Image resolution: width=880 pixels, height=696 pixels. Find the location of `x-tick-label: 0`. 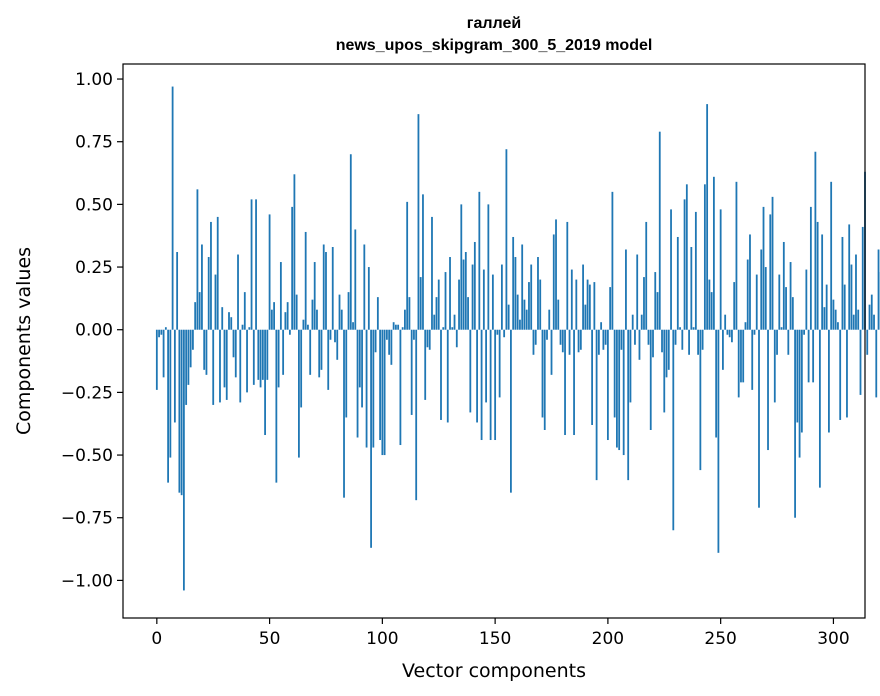

x-tick-label: 0 is located at coordinates (156, 639).